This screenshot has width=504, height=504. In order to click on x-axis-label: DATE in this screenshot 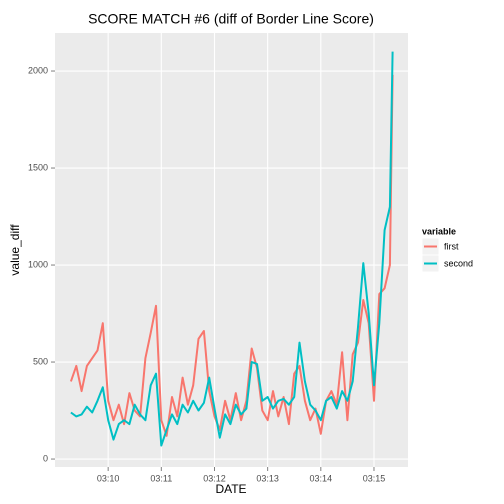, I will do `click(230, 489)`.